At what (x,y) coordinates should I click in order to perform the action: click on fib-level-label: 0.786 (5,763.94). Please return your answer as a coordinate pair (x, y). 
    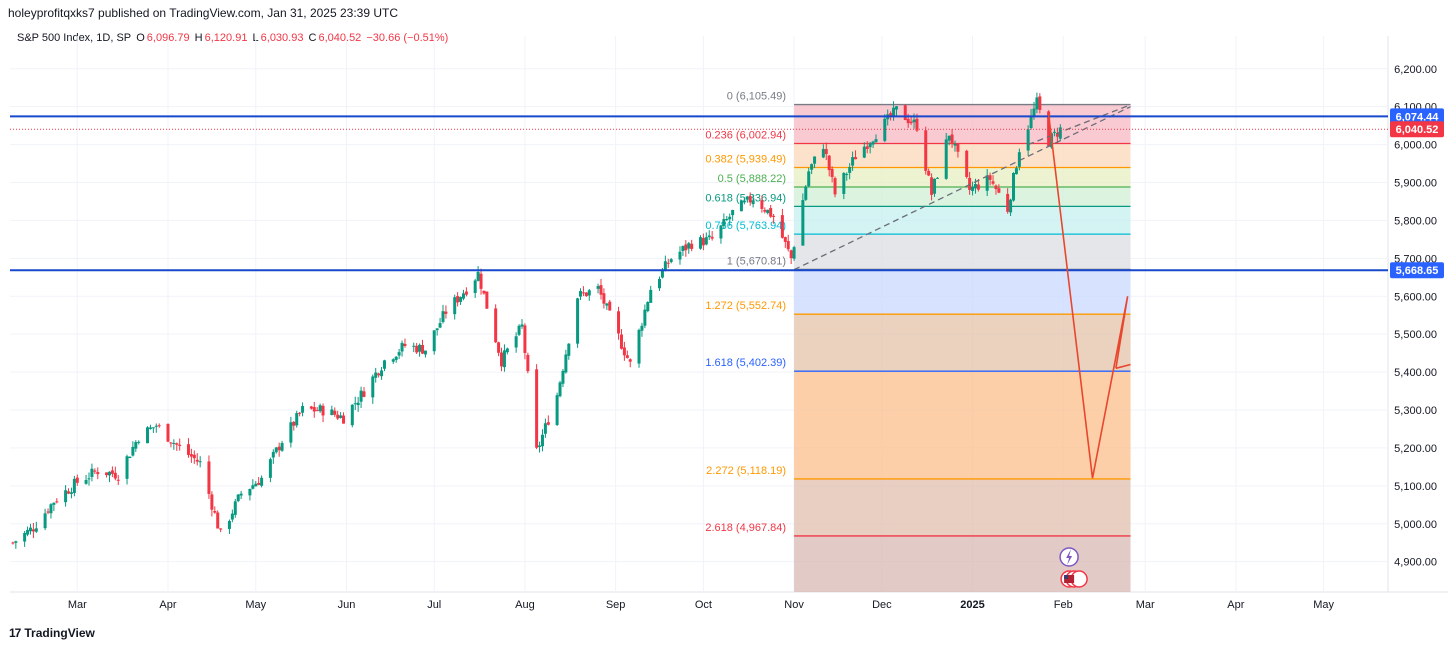
    Looking at the image, I should click on (745, 226).